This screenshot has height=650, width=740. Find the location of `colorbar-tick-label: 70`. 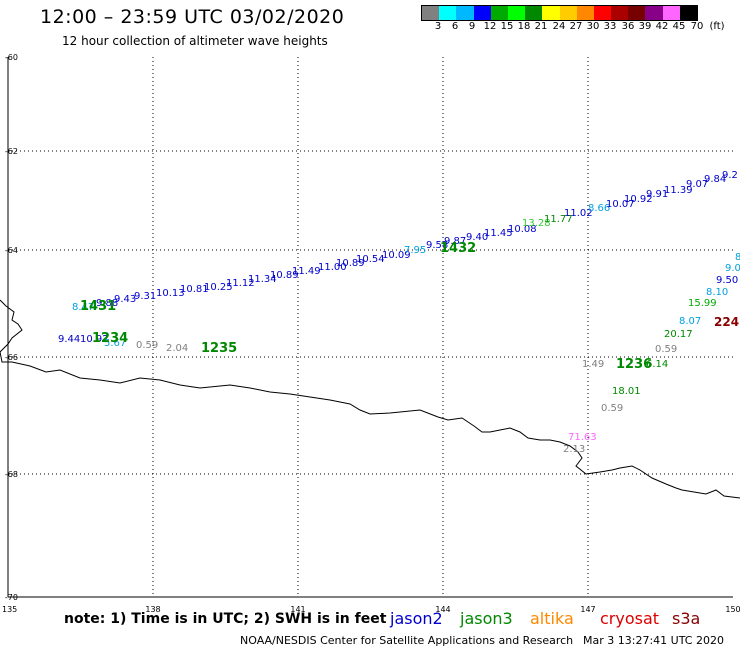

colorbar-tick-label: 70 is located at coordinates (697, 26).